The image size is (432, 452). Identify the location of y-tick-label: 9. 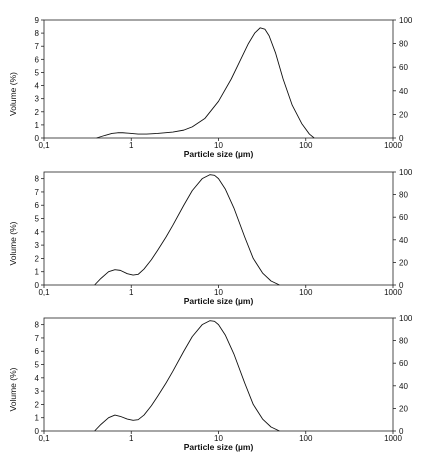
(37, 20).